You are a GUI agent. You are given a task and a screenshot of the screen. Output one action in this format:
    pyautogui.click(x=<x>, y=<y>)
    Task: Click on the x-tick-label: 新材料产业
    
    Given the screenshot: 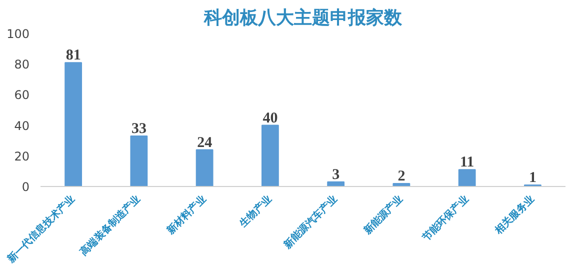 What is the action you would take?
    pyautogui.click(x=186, y=215)
    